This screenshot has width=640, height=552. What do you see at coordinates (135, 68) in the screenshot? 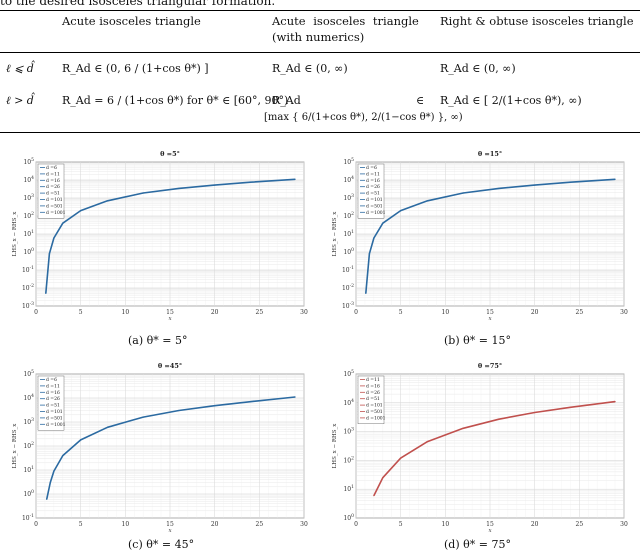
I see `row1-col1: R_Ad ∈ (0, 6 / (1+cos θ*) ]` at bounding box center [135, 68].